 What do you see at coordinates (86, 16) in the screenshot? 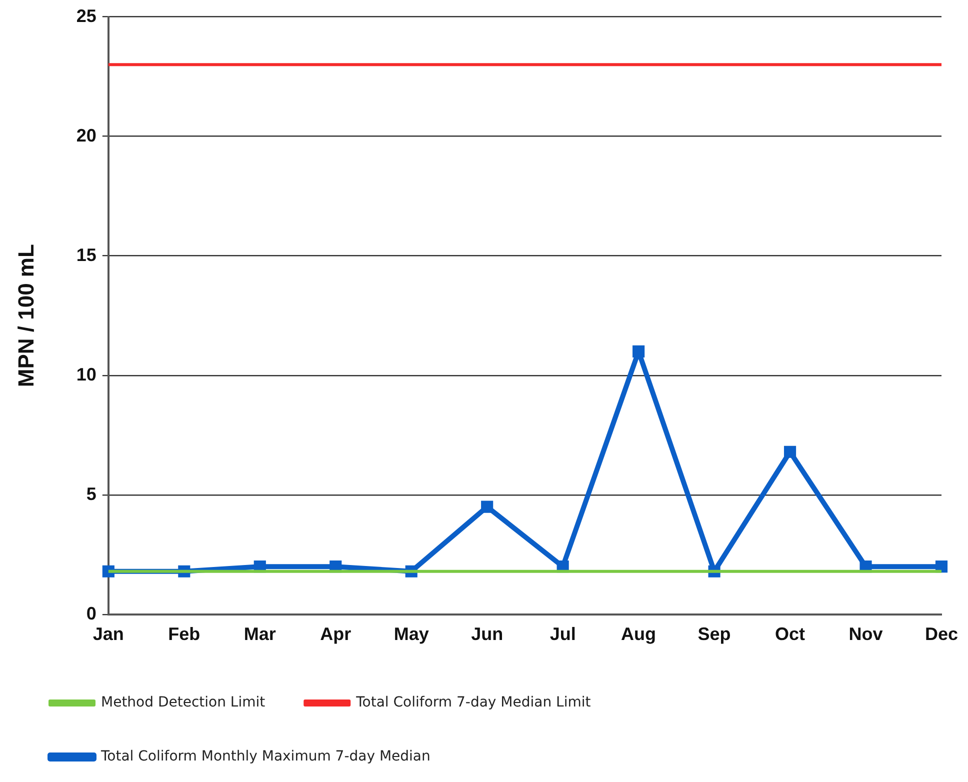
I see `y-tick-label: 25` at bounding box center [86, 16].